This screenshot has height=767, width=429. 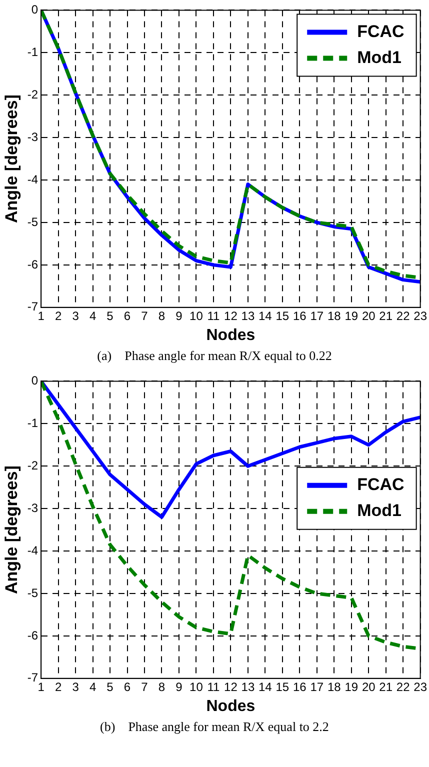 I want to click on text: (a) Phase angle for mean R/X equal to 0.22, so click(x=214, y=356).